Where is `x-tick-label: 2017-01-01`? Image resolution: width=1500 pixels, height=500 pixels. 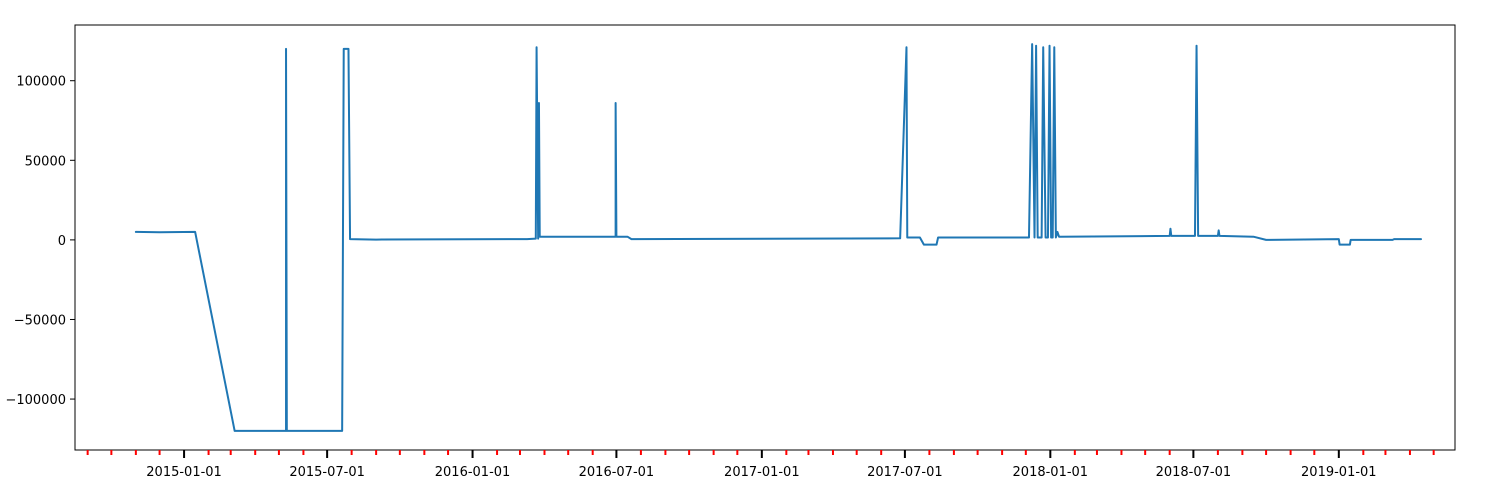 x-tick-label: 2017-01-01 is located at coordinates (762, 472).